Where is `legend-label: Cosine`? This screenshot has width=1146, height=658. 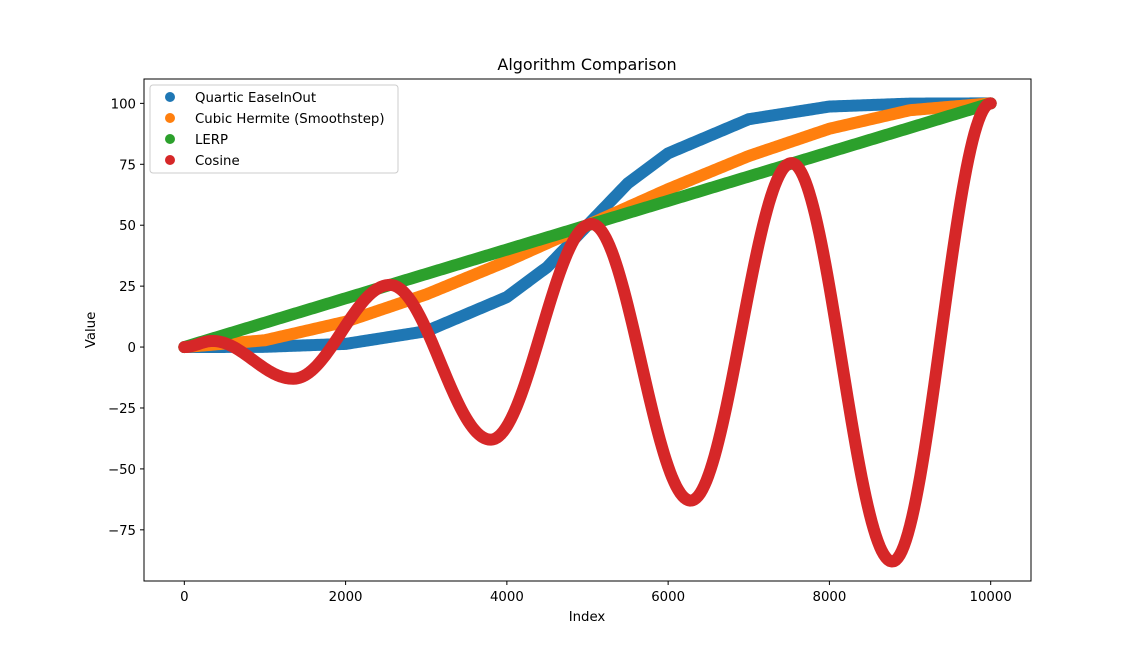
legend-label: Cosine is located at coordinates (217, 161).